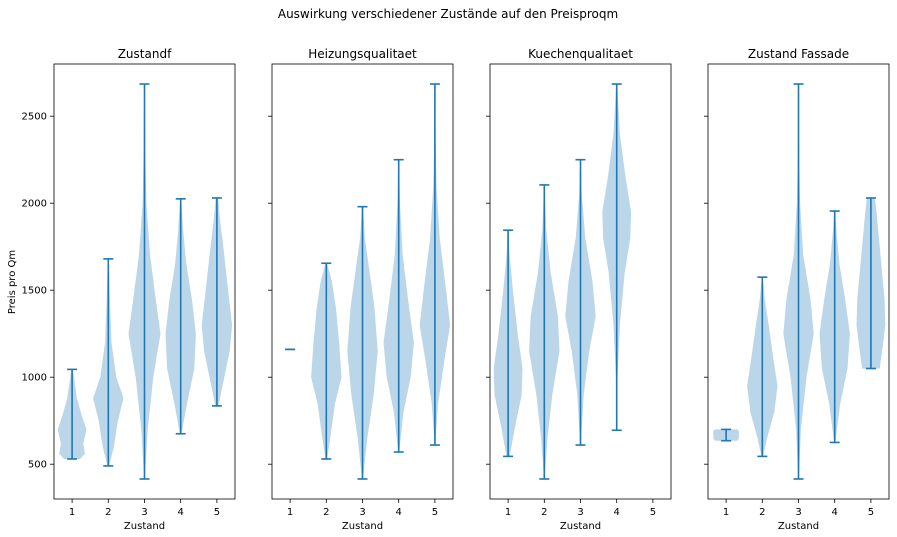 This screenshot has height=537, width=897. Describe the element at coordinates (12, 282) in the screenshot. I see `y-axis-label: Preis pro Qm` at that location.